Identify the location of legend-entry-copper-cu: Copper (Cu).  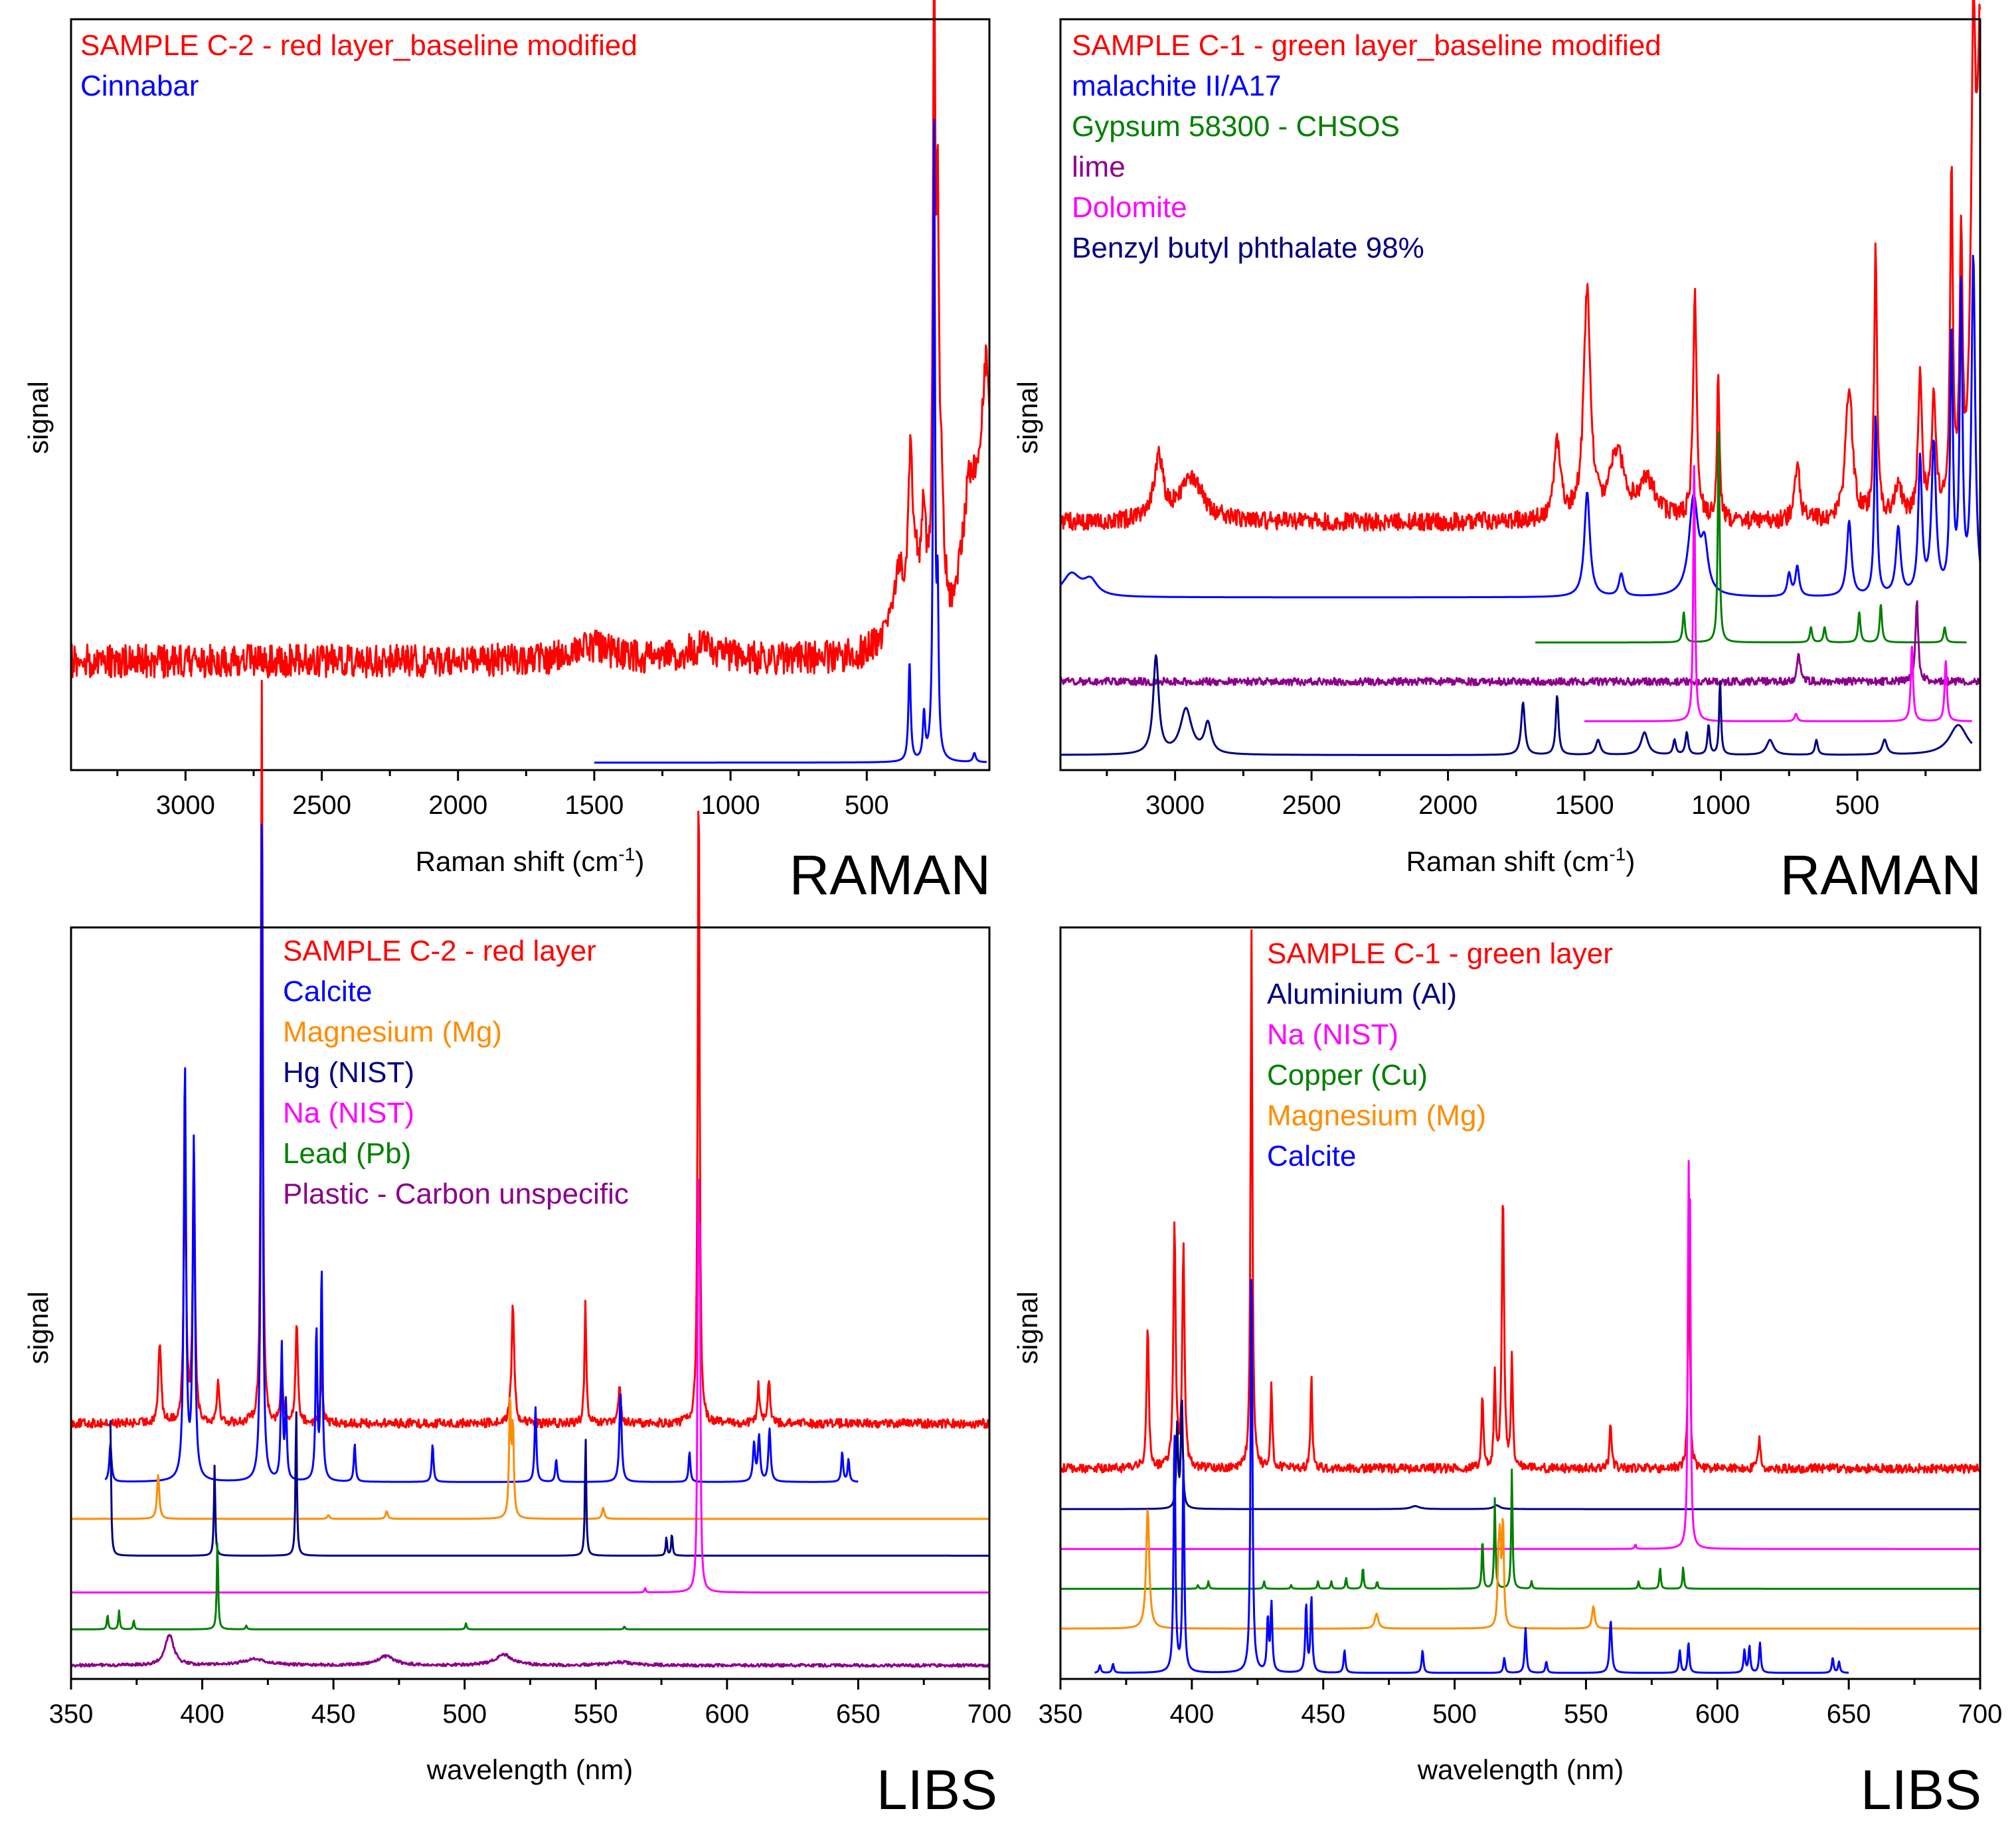
(1347, 1075).